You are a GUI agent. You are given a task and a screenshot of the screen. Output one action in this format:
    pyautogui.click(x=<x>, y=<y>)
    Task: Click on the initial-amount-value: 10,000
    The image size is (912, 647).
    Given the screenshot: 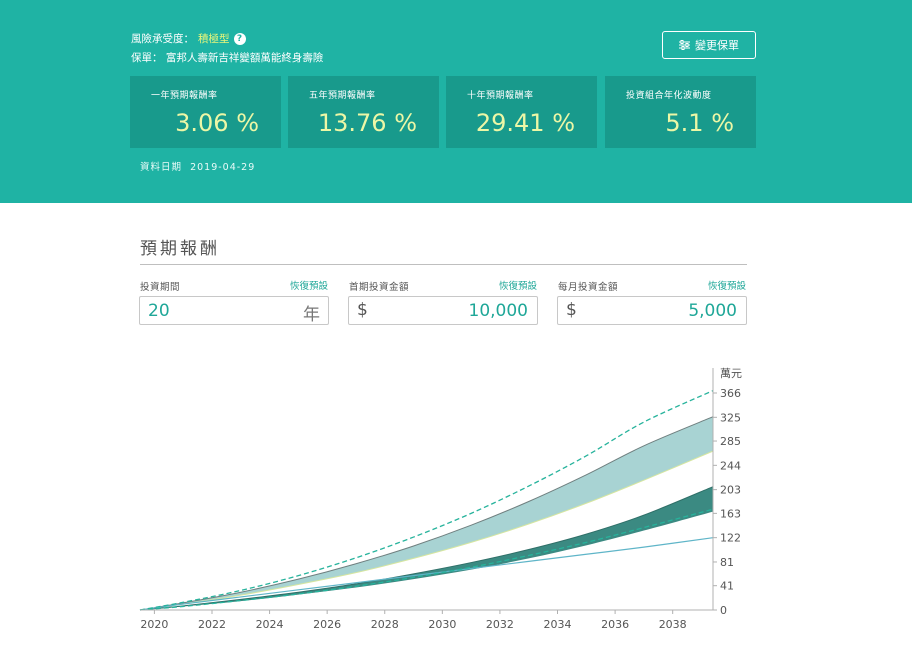 What is the action you would take?
    pyautogui.click(x=498, y=311)
    